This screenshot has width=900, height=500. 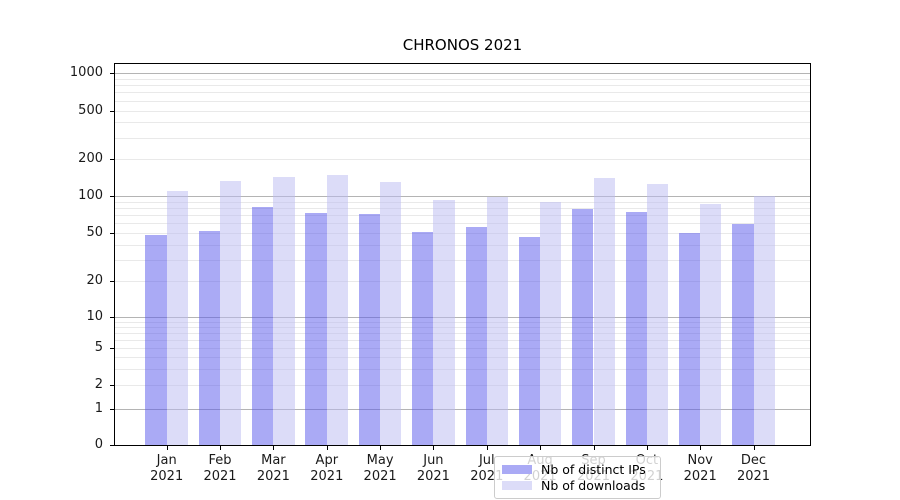 I want to click on bar-distinct-ips-aug, so click(x=529, y=341).